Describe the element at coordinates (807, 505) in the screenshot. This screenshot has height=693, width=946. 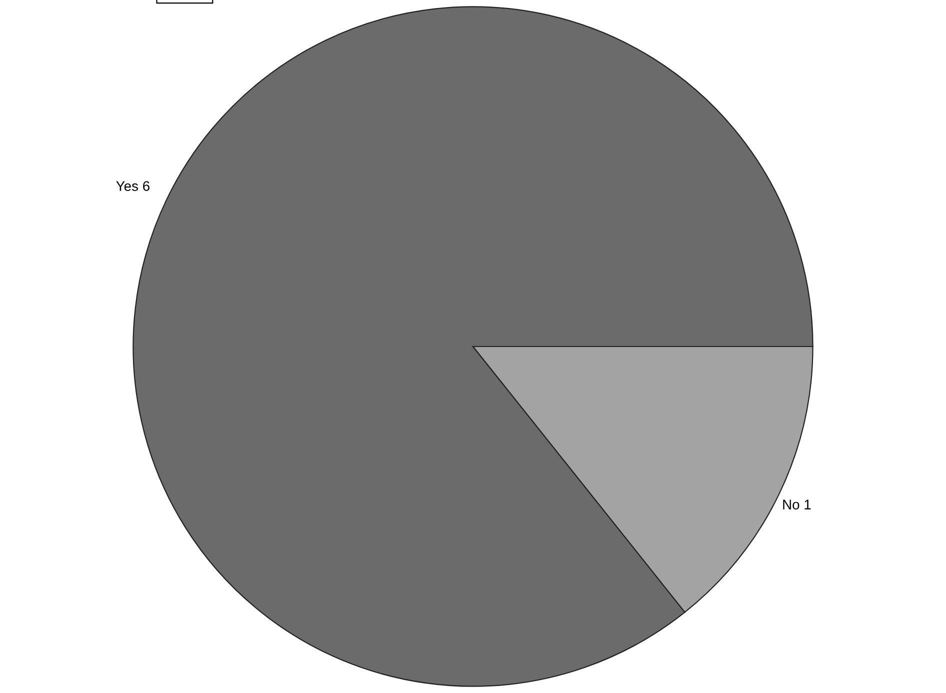
I see `data-label: 1` at that location.